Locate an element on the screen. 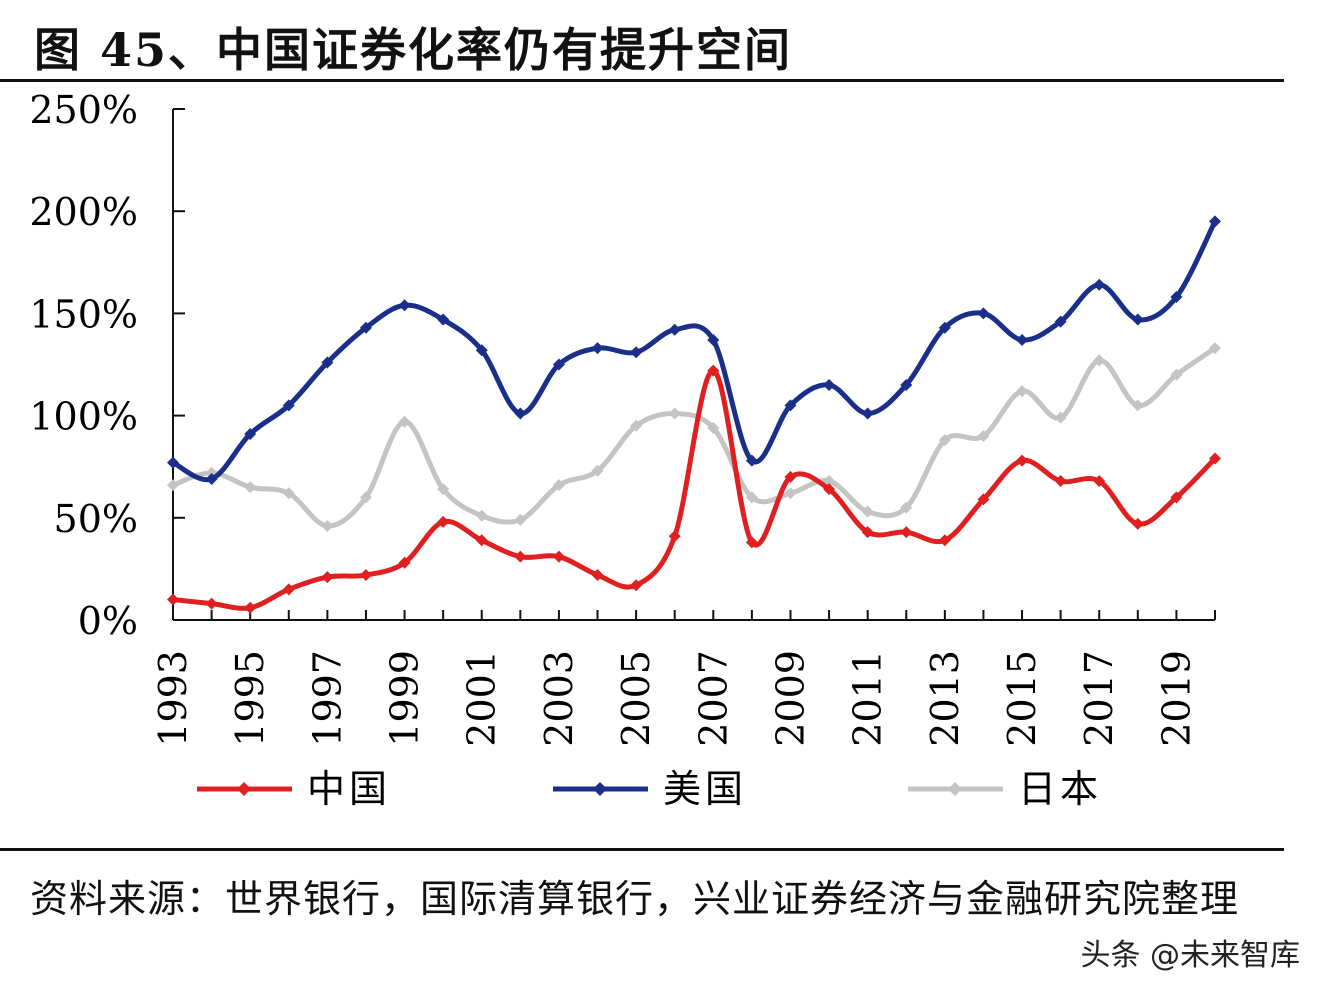 This screenshot has height=996, width=1330. x-tick-label: 2013 is located at coordinates (945, 698).